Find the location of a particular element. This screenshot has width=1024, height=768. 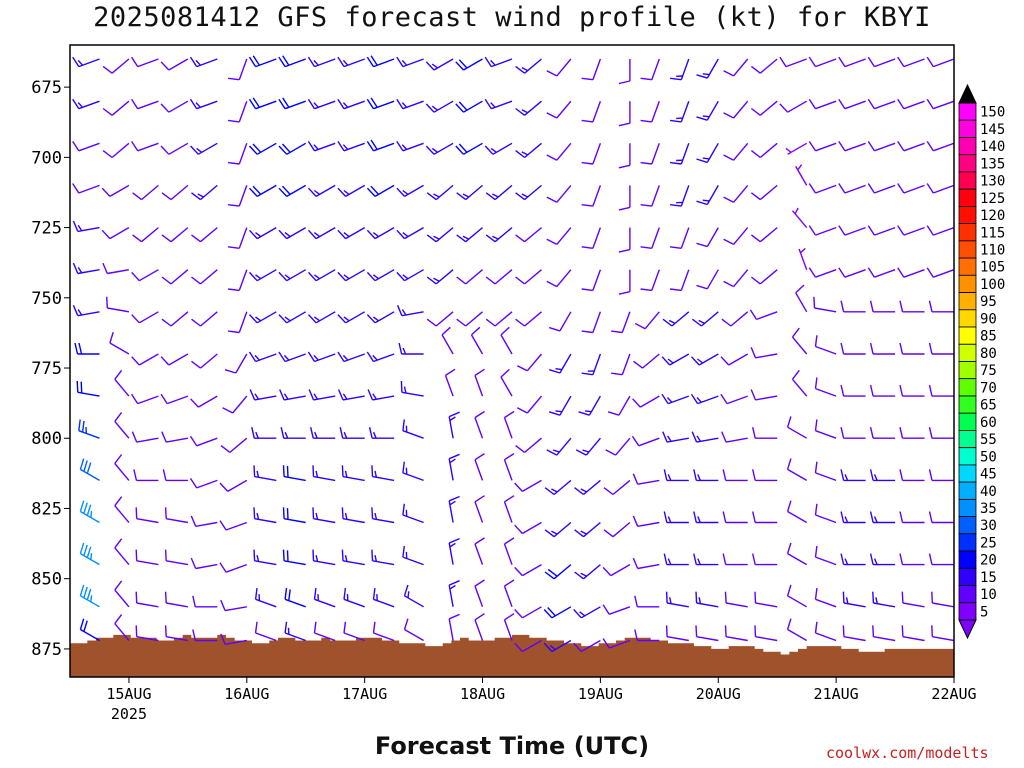

x-tick-label: 20AUG is located at coordinates (718, 694).